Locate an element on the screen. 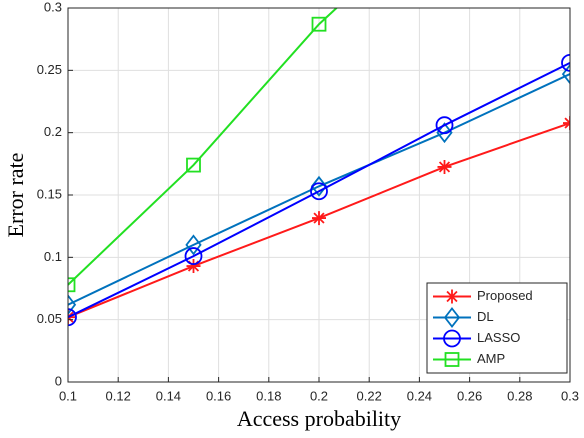  y-axis-label: Error rate is located at coordinates (15, 195).